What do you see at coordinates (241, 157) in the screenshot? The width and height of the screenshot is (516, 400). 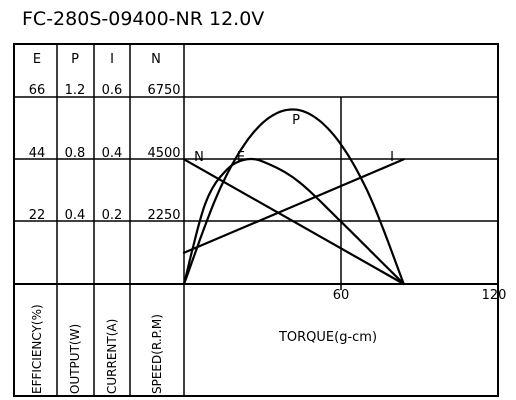 I see `series-label-e: E` at bounding box center [241, 157].